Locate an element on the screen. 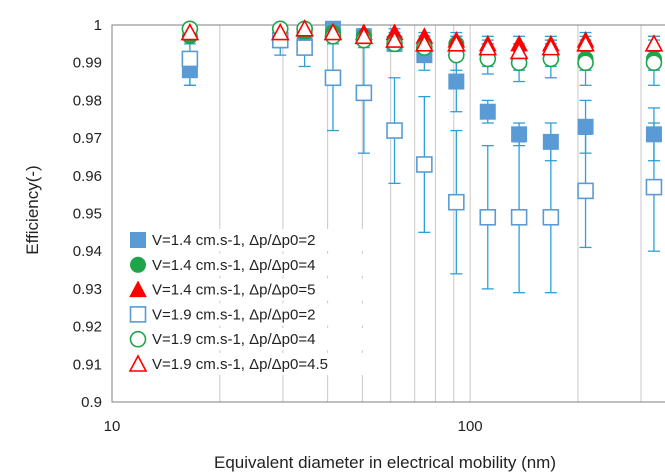 The image size is (665, 476). x-tick-label: 10 is located at coordinates (112, 426).